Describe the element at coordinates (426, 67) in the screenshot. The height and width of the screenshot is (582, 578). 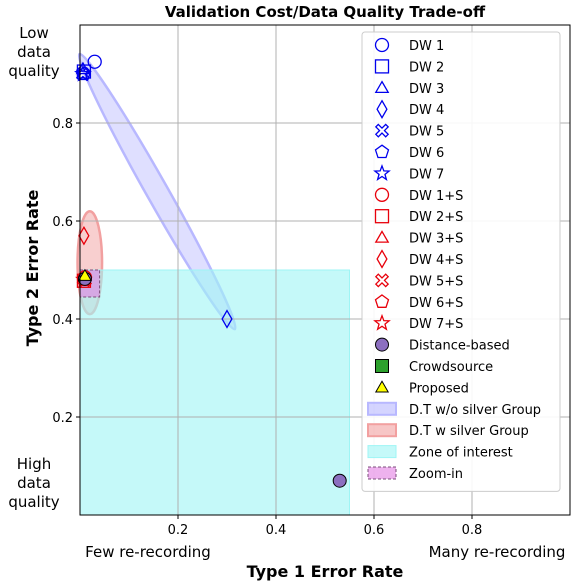
I see `legend-label: DW 2` at that location.